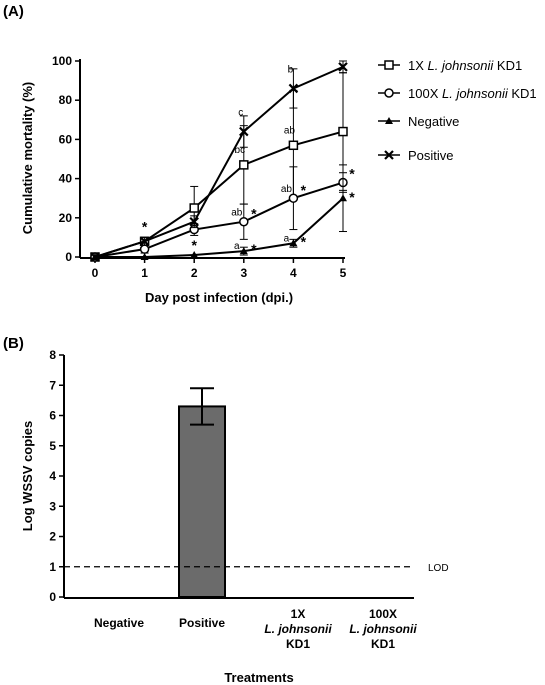 The height and width of the screenshot is (685, 545). I want to click on series-x: c b *, so click(219, 161).